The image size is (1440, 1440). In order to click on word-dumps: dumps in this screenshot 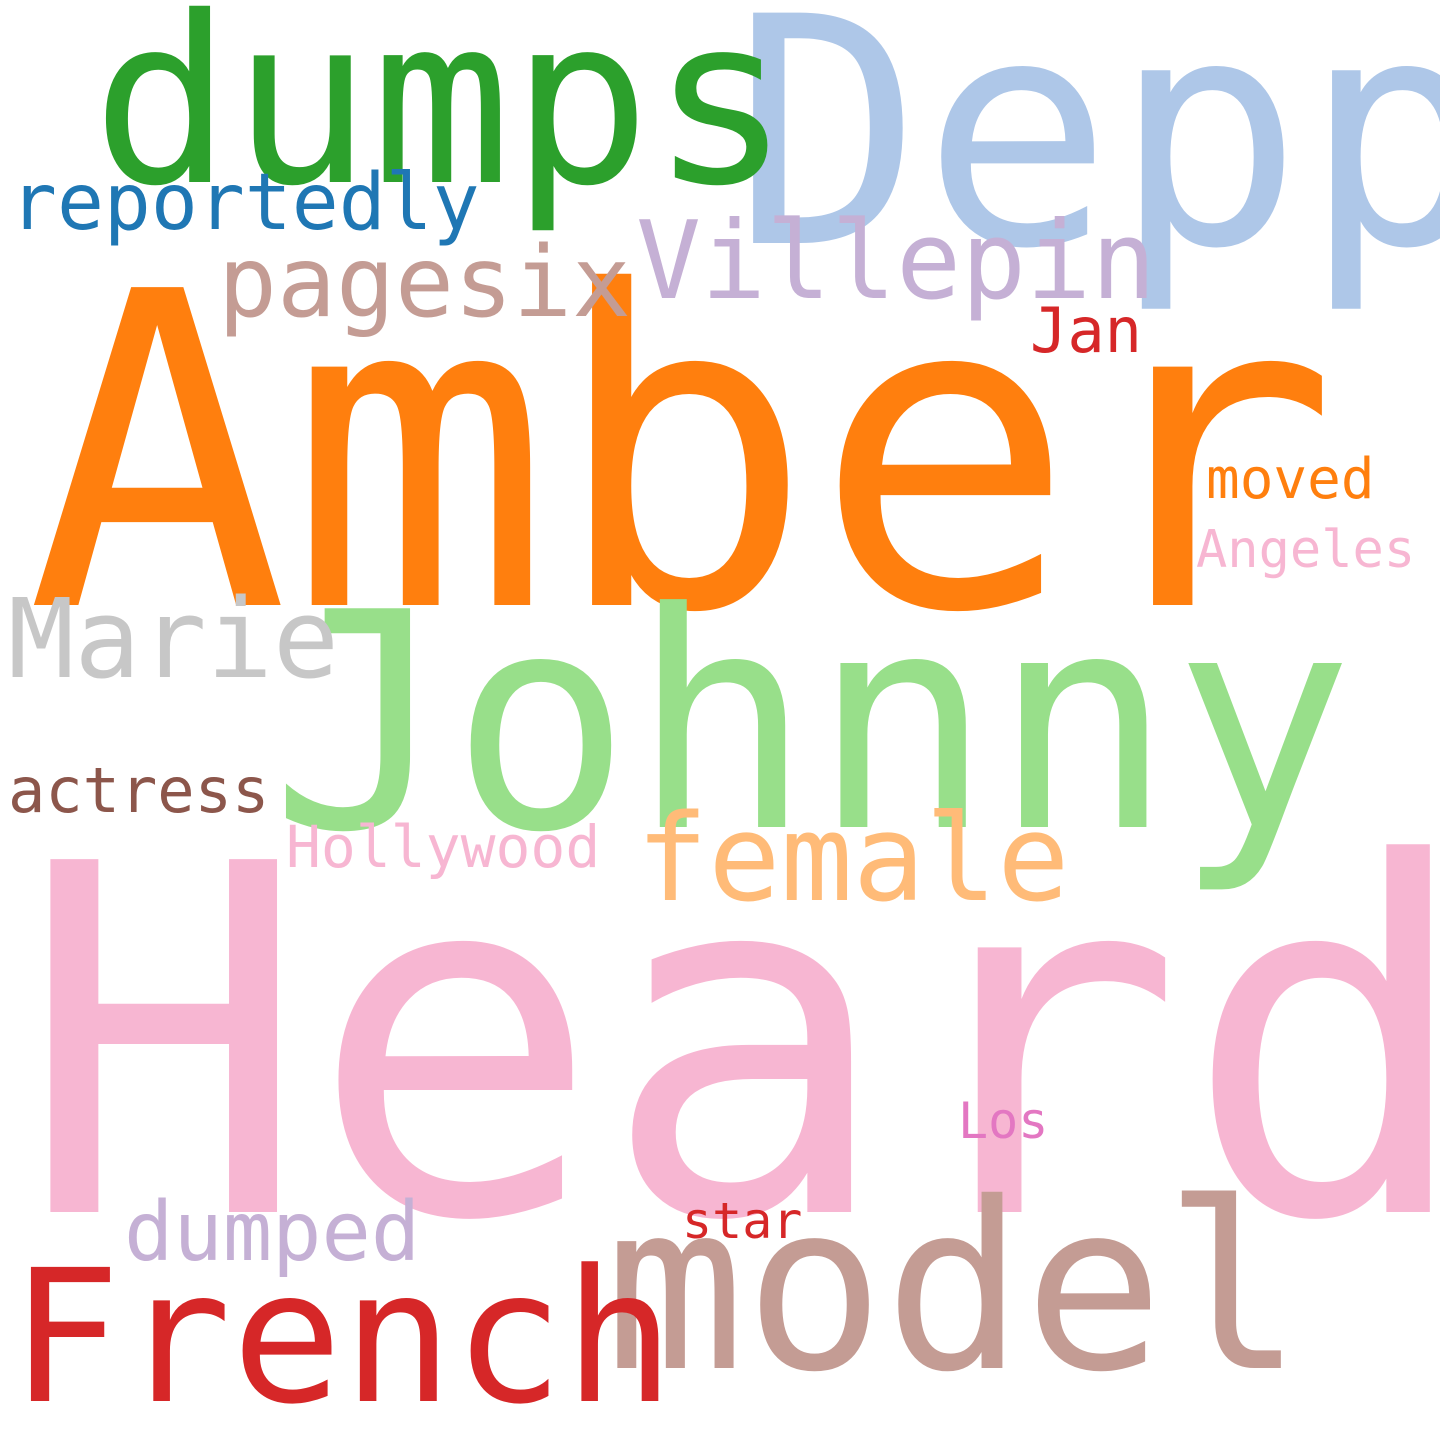, I will do `click(441, 118)`.